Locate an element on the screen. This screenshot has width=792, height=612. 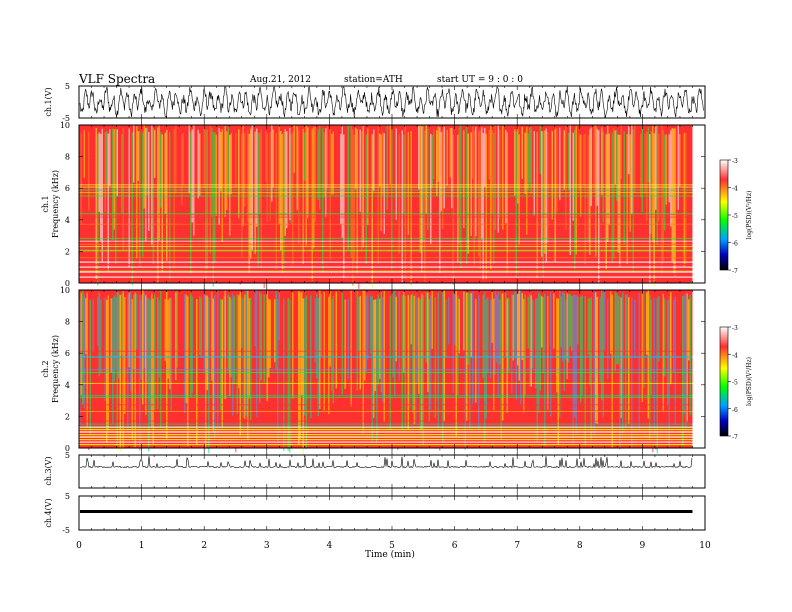
ch2-spectrogram-ytick-label: 8 is located at coordinates (67, 322).